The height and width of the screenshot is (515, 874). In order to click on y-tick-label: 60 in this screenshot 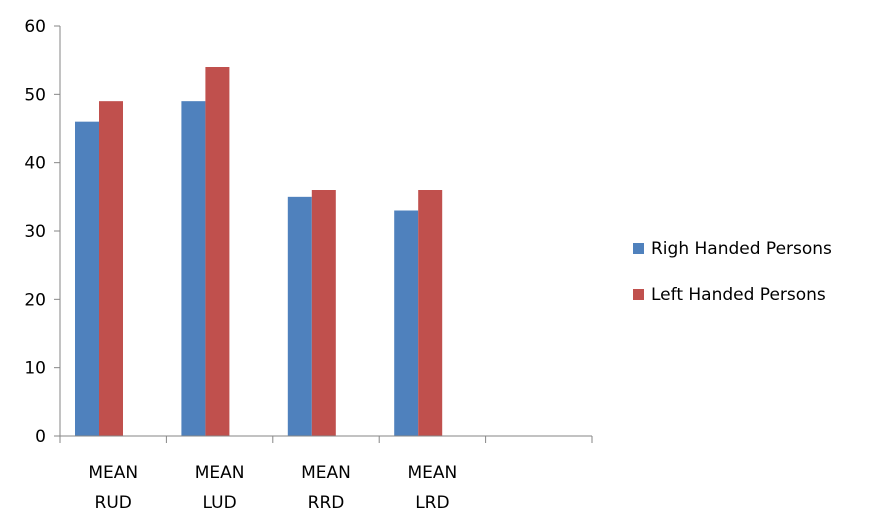, I will do `click(35, 27)`.